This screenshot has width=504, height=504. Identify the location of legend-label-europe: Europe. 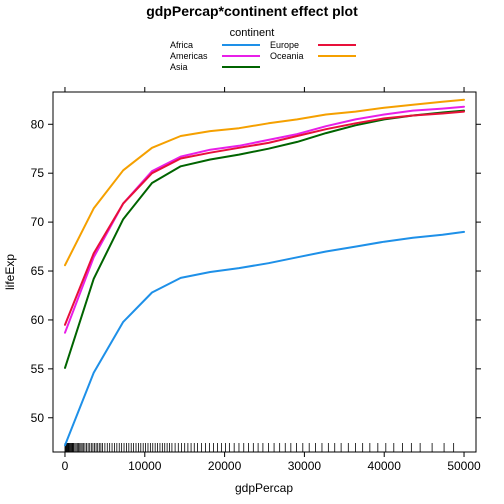
(284, 45).